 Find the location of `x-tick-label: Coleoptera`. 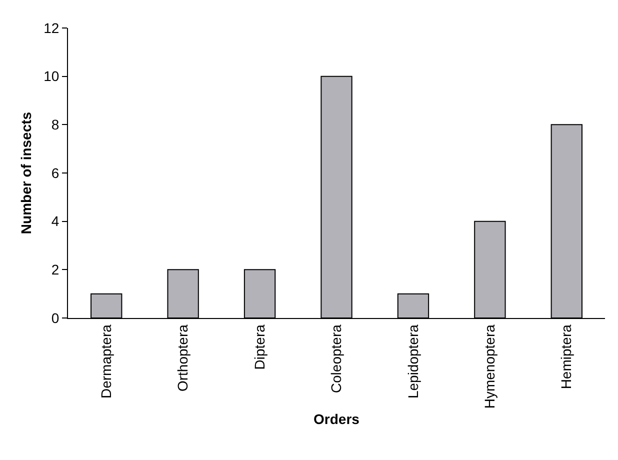

x-tick-label: Coleoptera is located at coordinates (336, 359).